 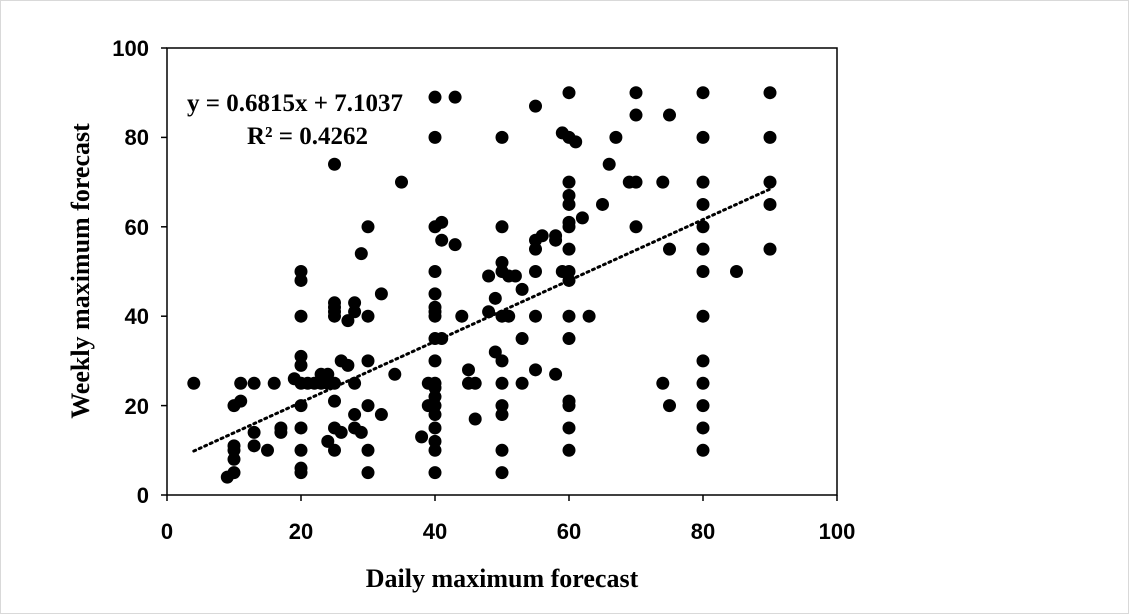 I want to click on x-tick-label: 80, so click(x=703, y=531).